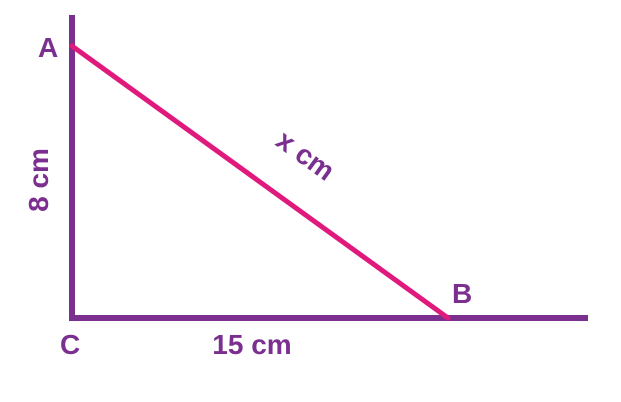 This screenshot has height=402, width=621. I want to click on vertex-label-c: C, so click(70, 344).